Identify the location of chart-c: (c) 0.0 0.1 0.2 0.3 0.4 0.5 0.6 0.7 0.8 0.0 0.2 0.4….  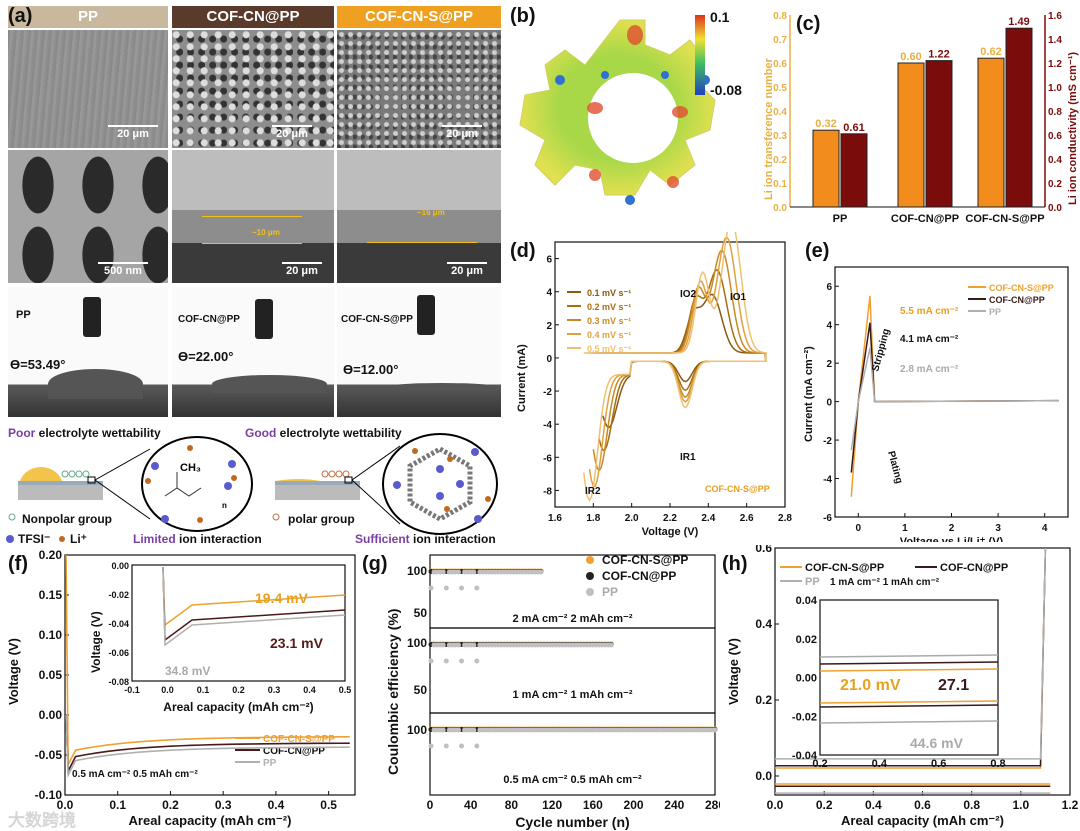
(921, 118).